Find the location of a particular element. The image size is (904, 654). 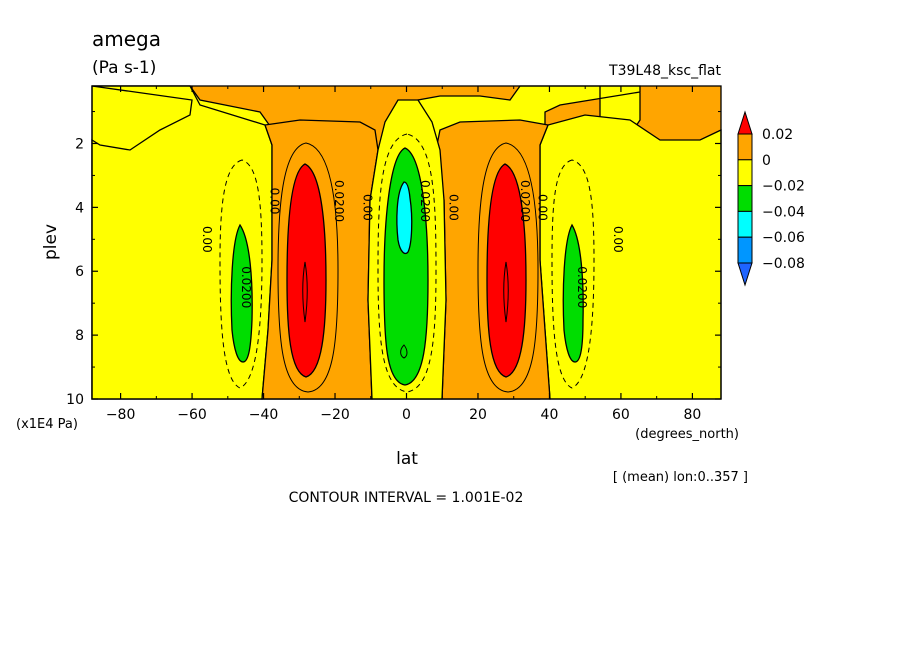

contour-dashed-right is located at coordinates (573, 274).